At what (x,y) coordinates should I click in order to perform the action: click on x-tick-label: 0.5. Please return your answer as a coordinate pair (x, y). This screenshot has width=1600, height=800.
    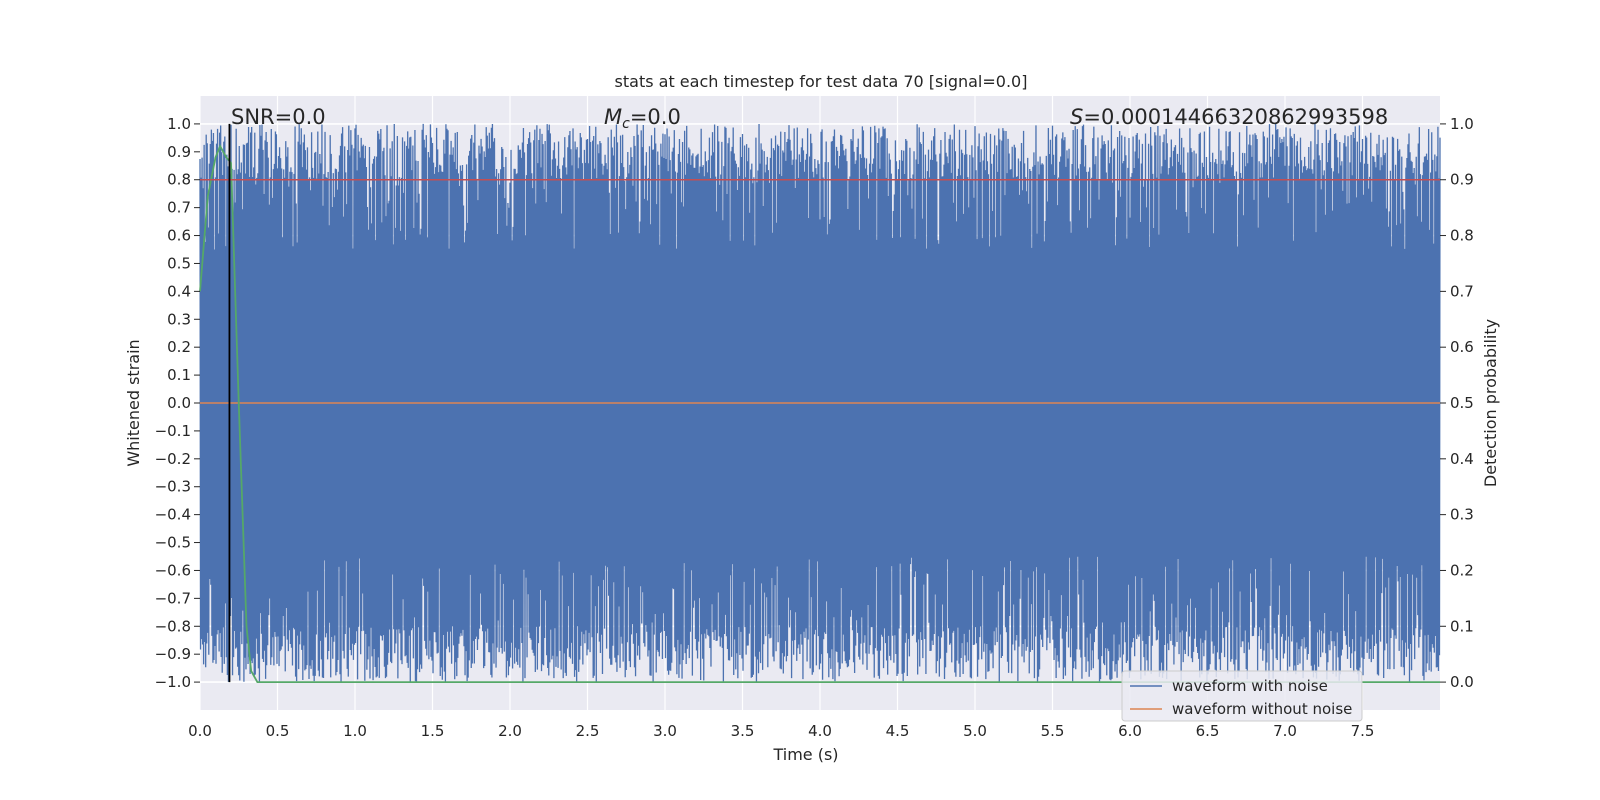
    Looking at the image, I should click on (278, 731).